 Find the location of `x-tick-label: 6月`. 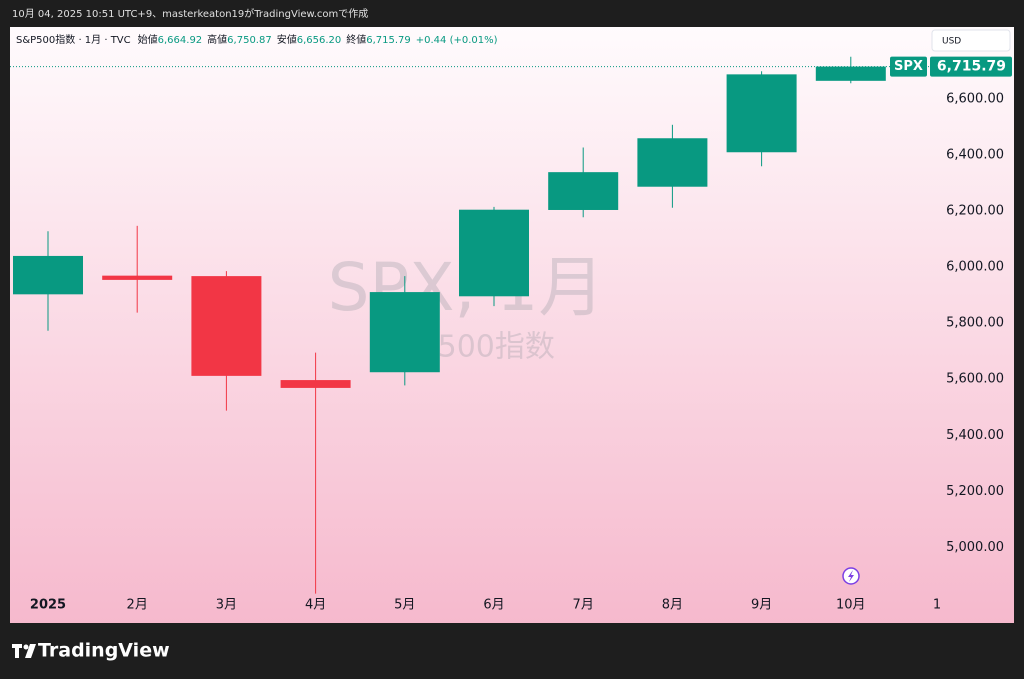

x-tick-label: 6月 is located at coordinates (493, 605).